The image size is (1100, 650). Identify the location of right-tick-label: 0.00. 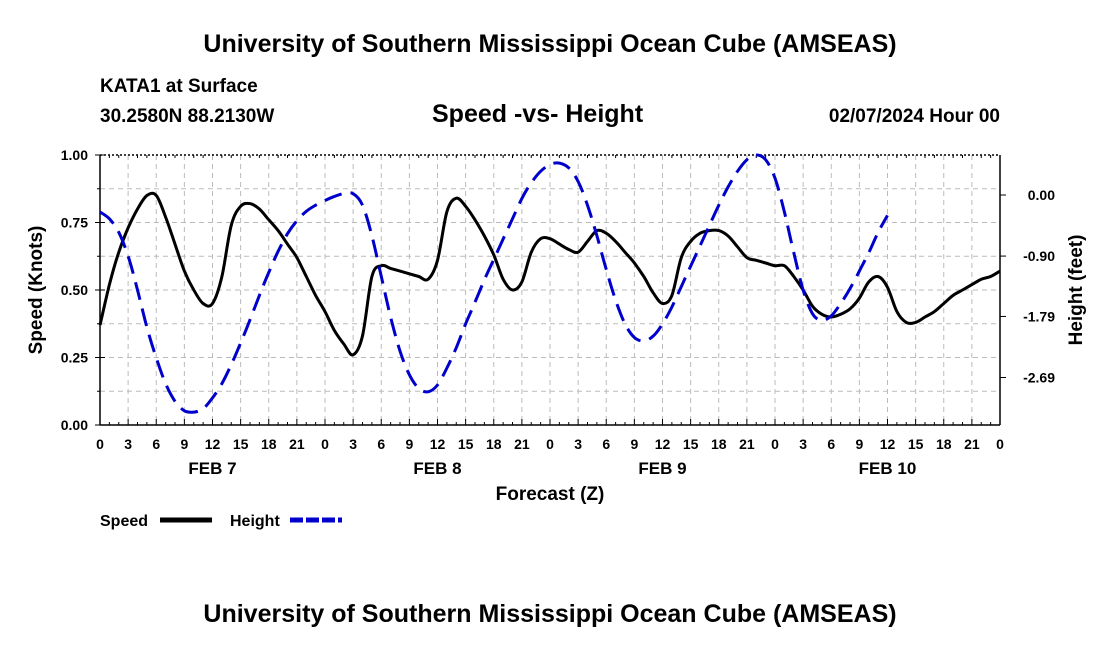
(1041, 195).